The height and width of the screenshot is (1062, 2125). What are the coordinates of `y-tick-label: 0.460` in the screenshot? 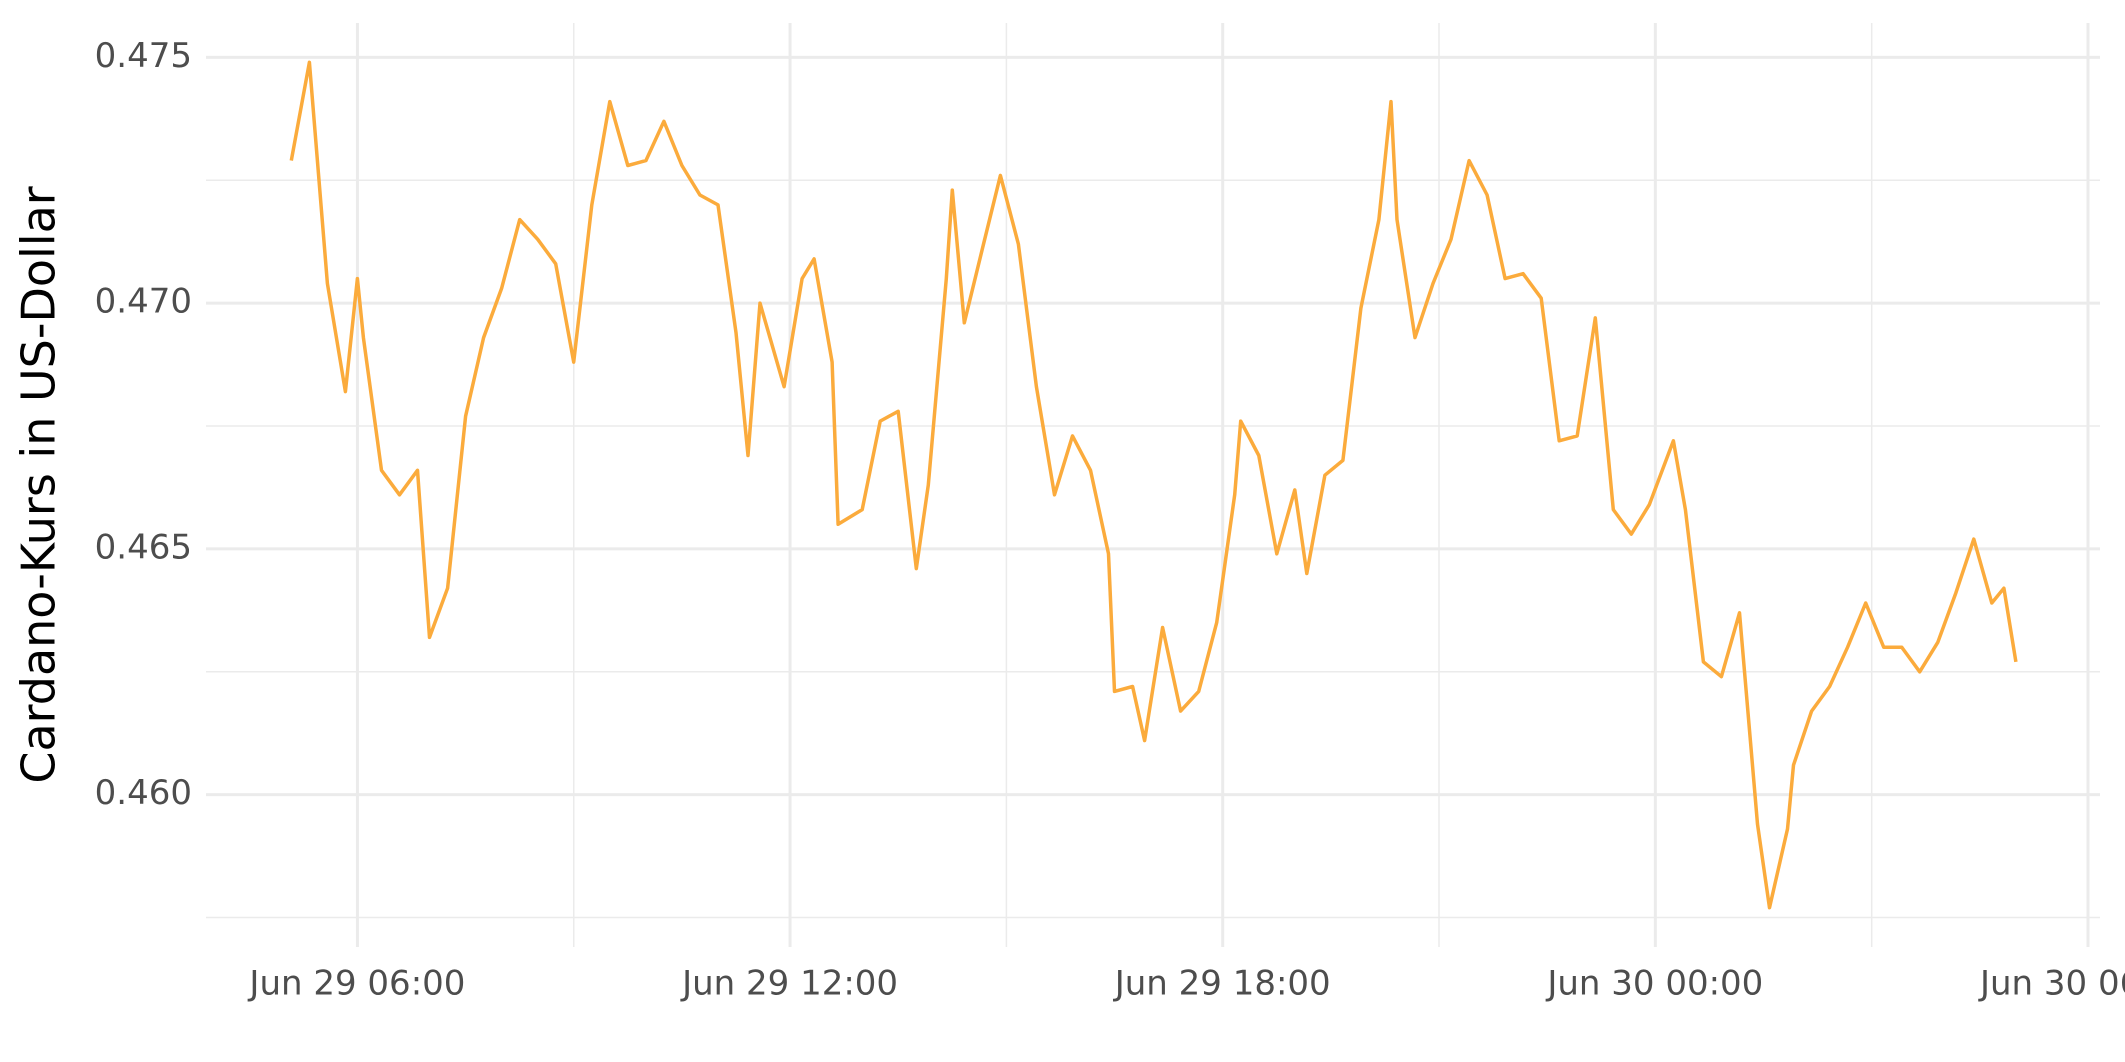 It's located at (143, 793).